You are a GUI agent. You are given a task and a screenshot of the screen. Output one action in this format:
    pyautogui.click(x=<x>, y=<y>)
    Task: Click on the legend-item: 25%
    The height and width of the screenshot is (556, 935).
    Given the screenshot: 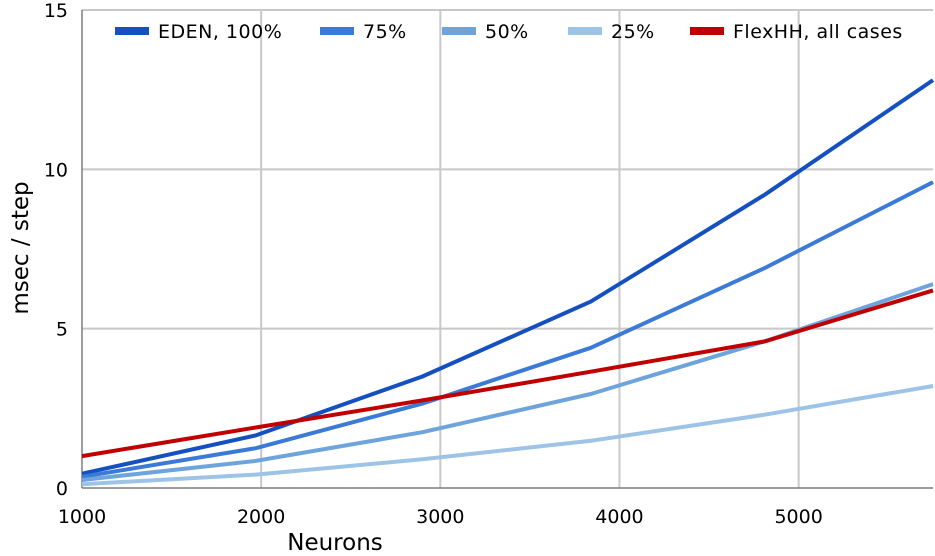 What is the action you would take?
    pyautogui.click(x=611, y=32)
    